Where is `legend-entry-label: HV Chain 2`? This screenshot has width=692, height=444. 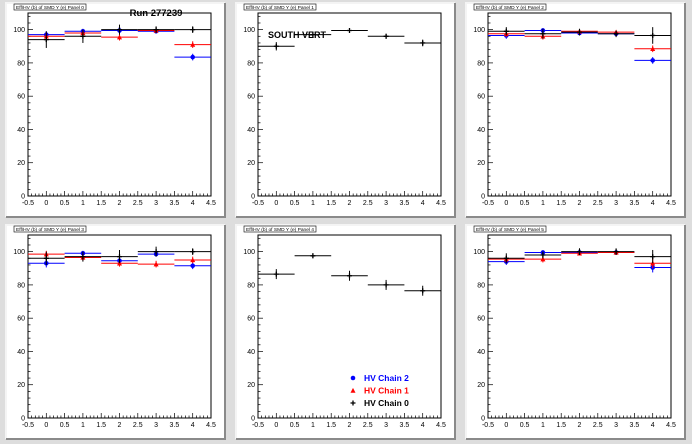
legend-entry-label: HV Chain 2 is located at coordinates (386, 378).